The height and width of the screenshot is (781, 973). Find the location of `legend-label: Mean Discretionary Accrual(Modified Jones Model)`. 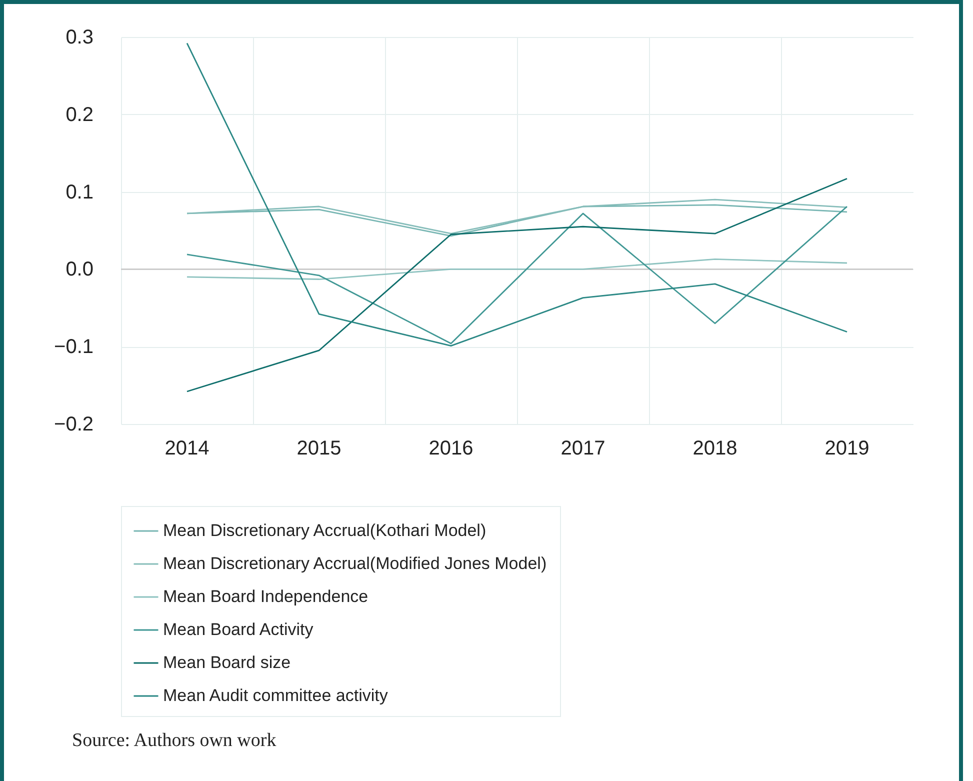

legend-label: Mean Discretionary Accrual(Modified Jones Model) is located at coordinates (355, 563).